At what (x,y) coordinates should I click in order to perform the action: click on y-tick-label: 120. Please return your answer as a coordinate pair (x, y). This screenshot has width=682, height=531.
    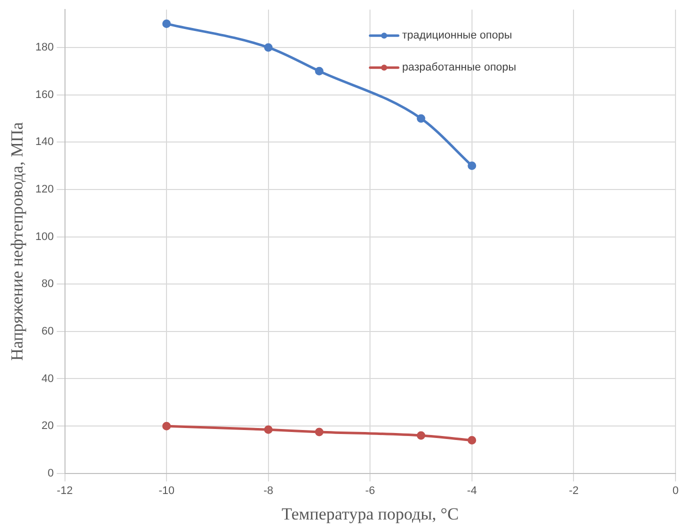
    Looking at the image, I should click on (44, 189).